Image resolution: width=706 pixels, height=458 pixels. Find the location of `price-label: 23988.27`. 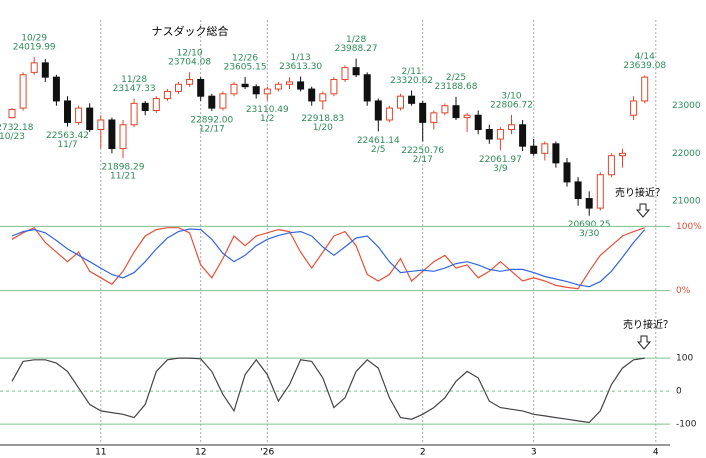

price-label: 23988.27 is located at coordinates (356, 49).